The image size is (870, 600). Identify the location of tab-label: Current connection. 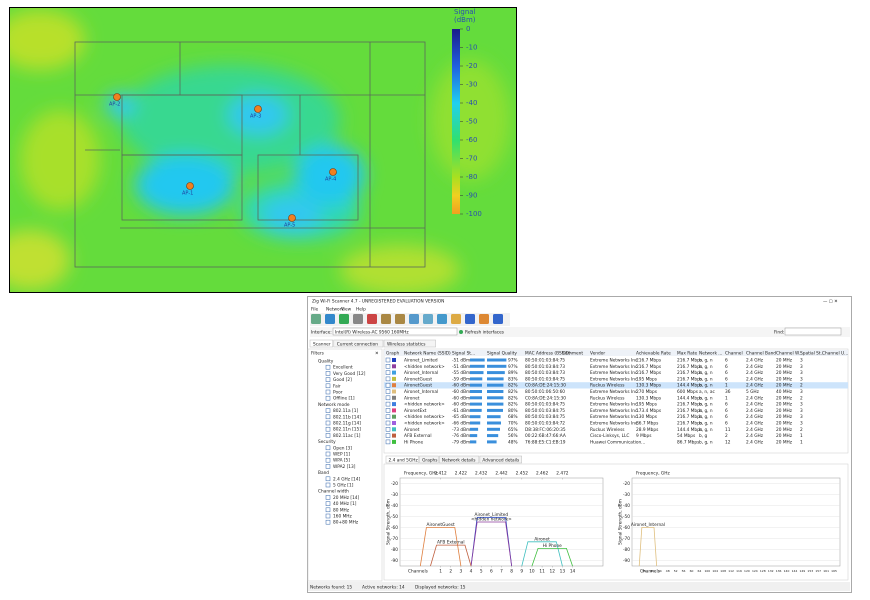
(357, 345).